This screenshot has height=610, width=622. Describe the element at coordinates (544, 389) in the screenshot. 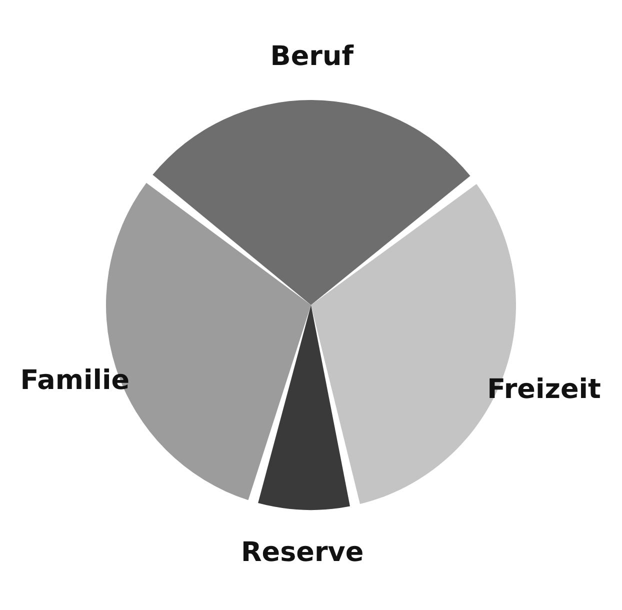

I see `slice-label: Freizeit` at that location.